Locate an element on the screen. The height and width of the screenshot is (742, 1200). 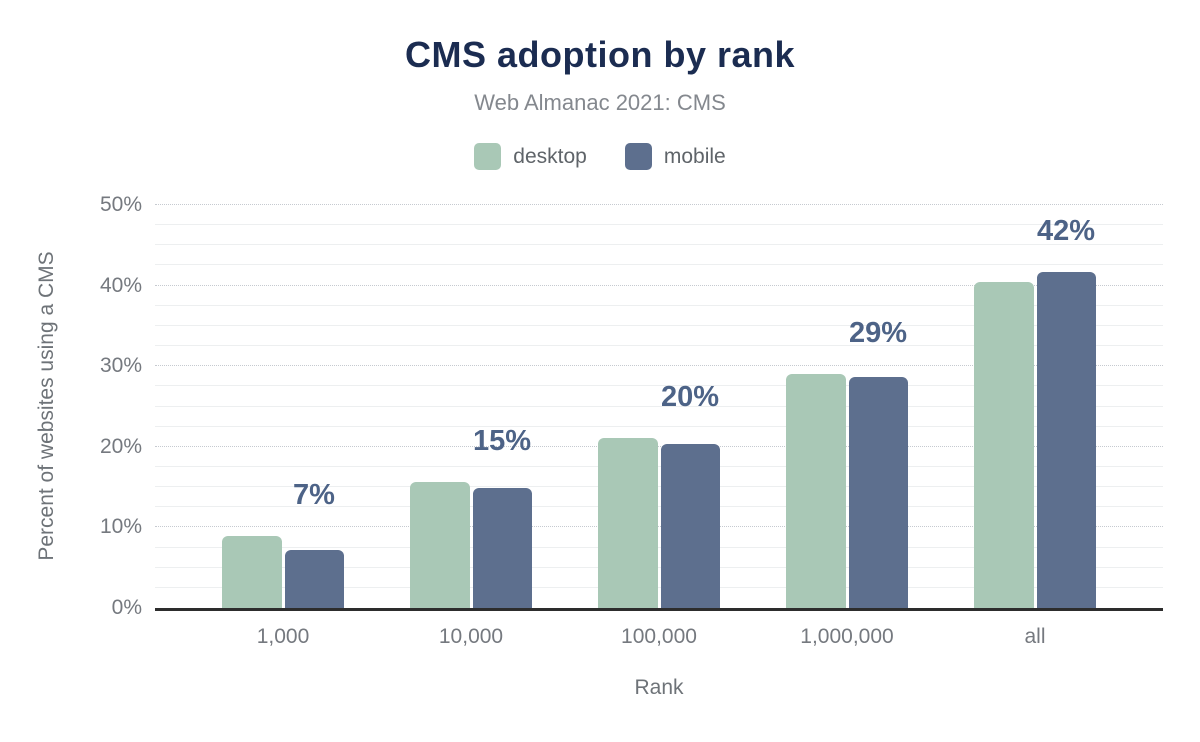
bar-group-1000: 7% 1,000 is located at coordinates (283, 426).